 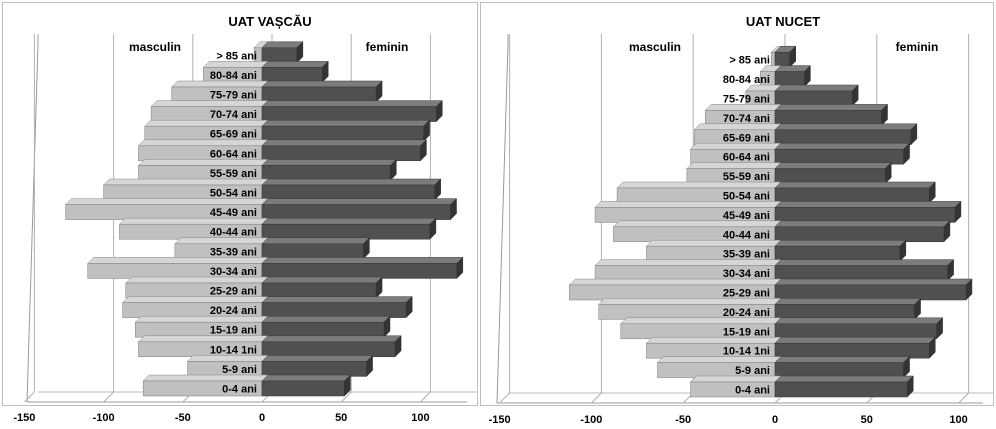 What do you see at coordinates (746, 80) in the screenshot?
I see `nucet-category-label-16: 80-84 ani` at bounding box center [746, 80].